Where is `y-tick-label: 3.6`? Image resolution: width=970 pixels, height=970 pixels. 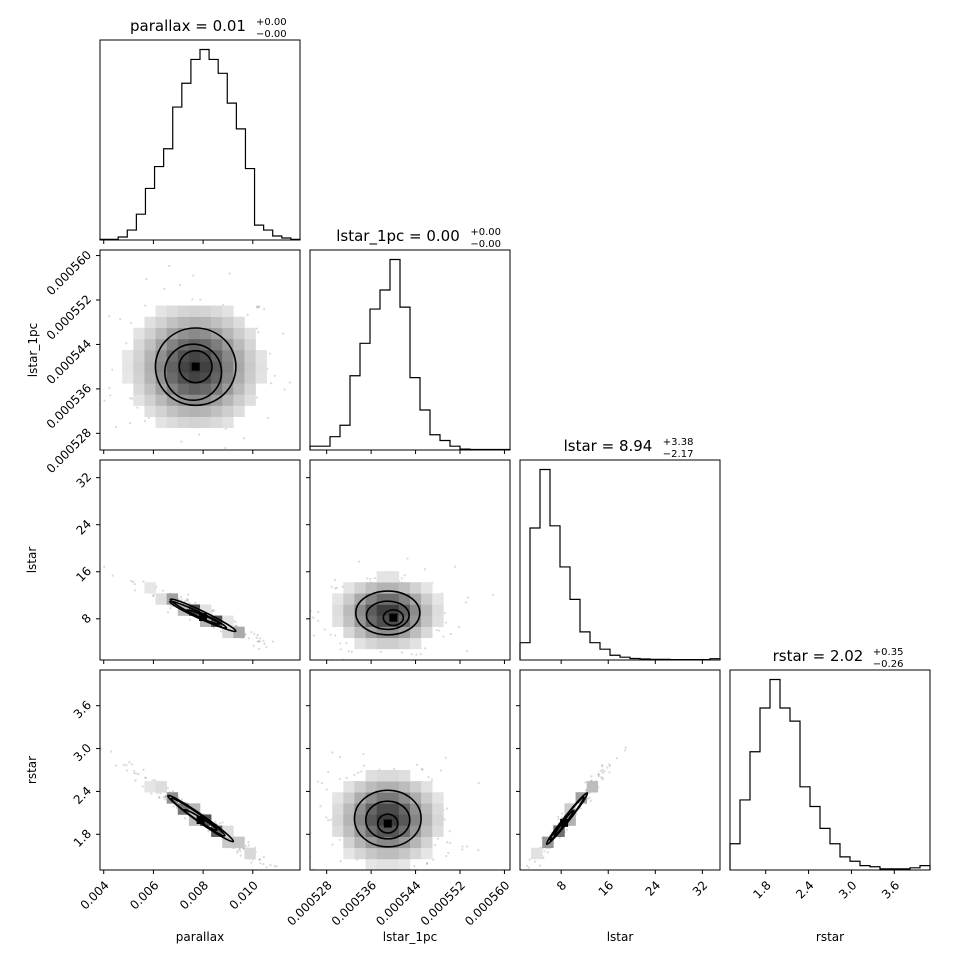
y-tick-label: 3.6 is located at coordinates (82, 709).